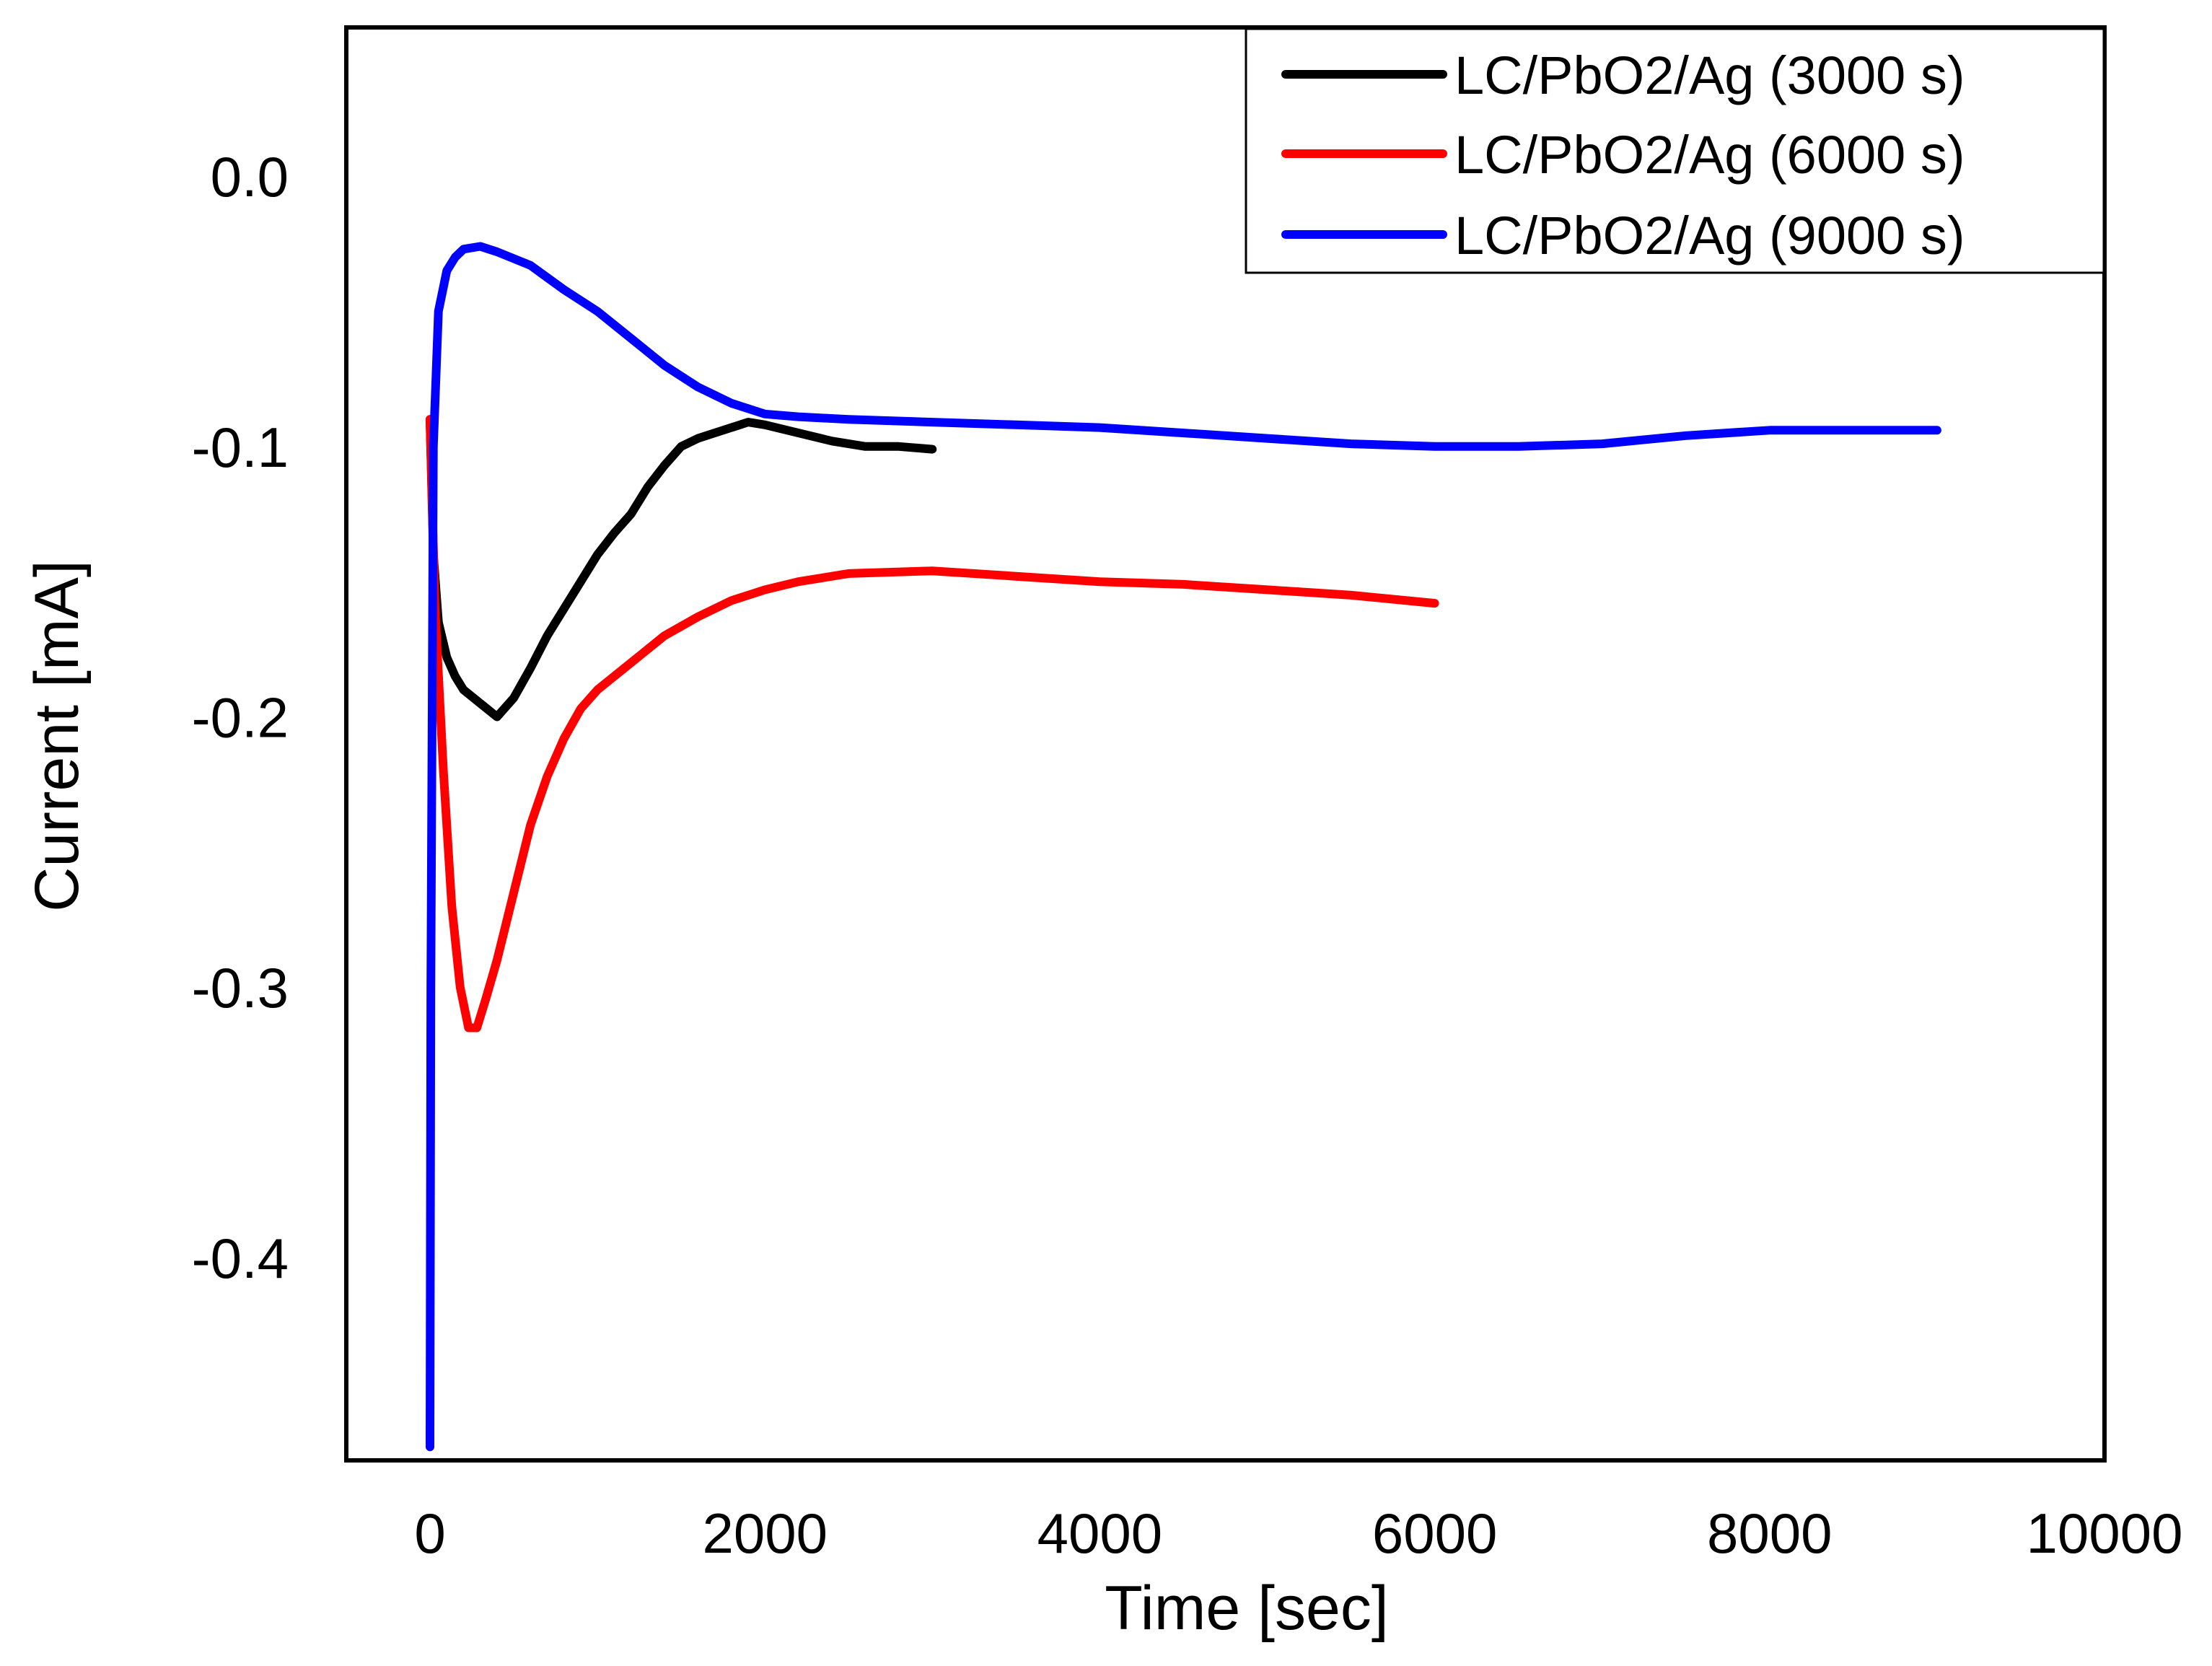 The image size is (2212, 1666). Describe the element at coordinates (1435, 1533) in the screenshot. I see `x-tick-label: 6000` at that location.